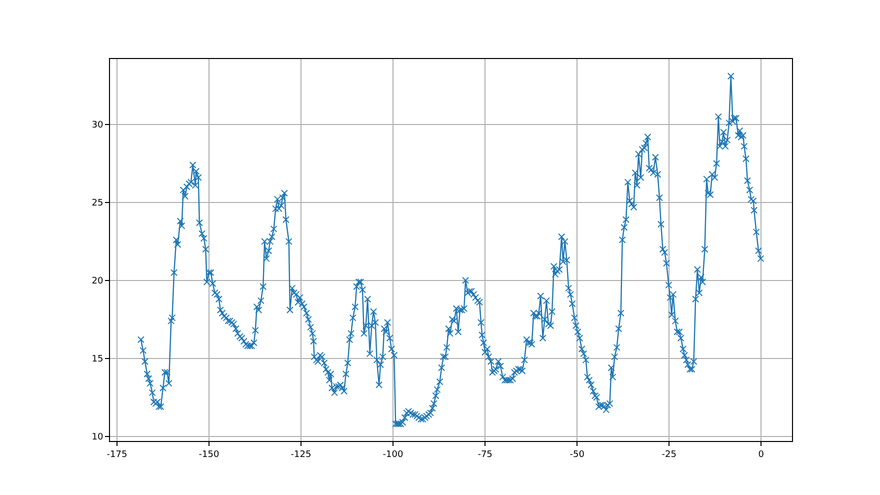 Image resolution: width=880 pixels, height=495 pixels. I want to click on y-tick-label: 10, so click(98, 437).